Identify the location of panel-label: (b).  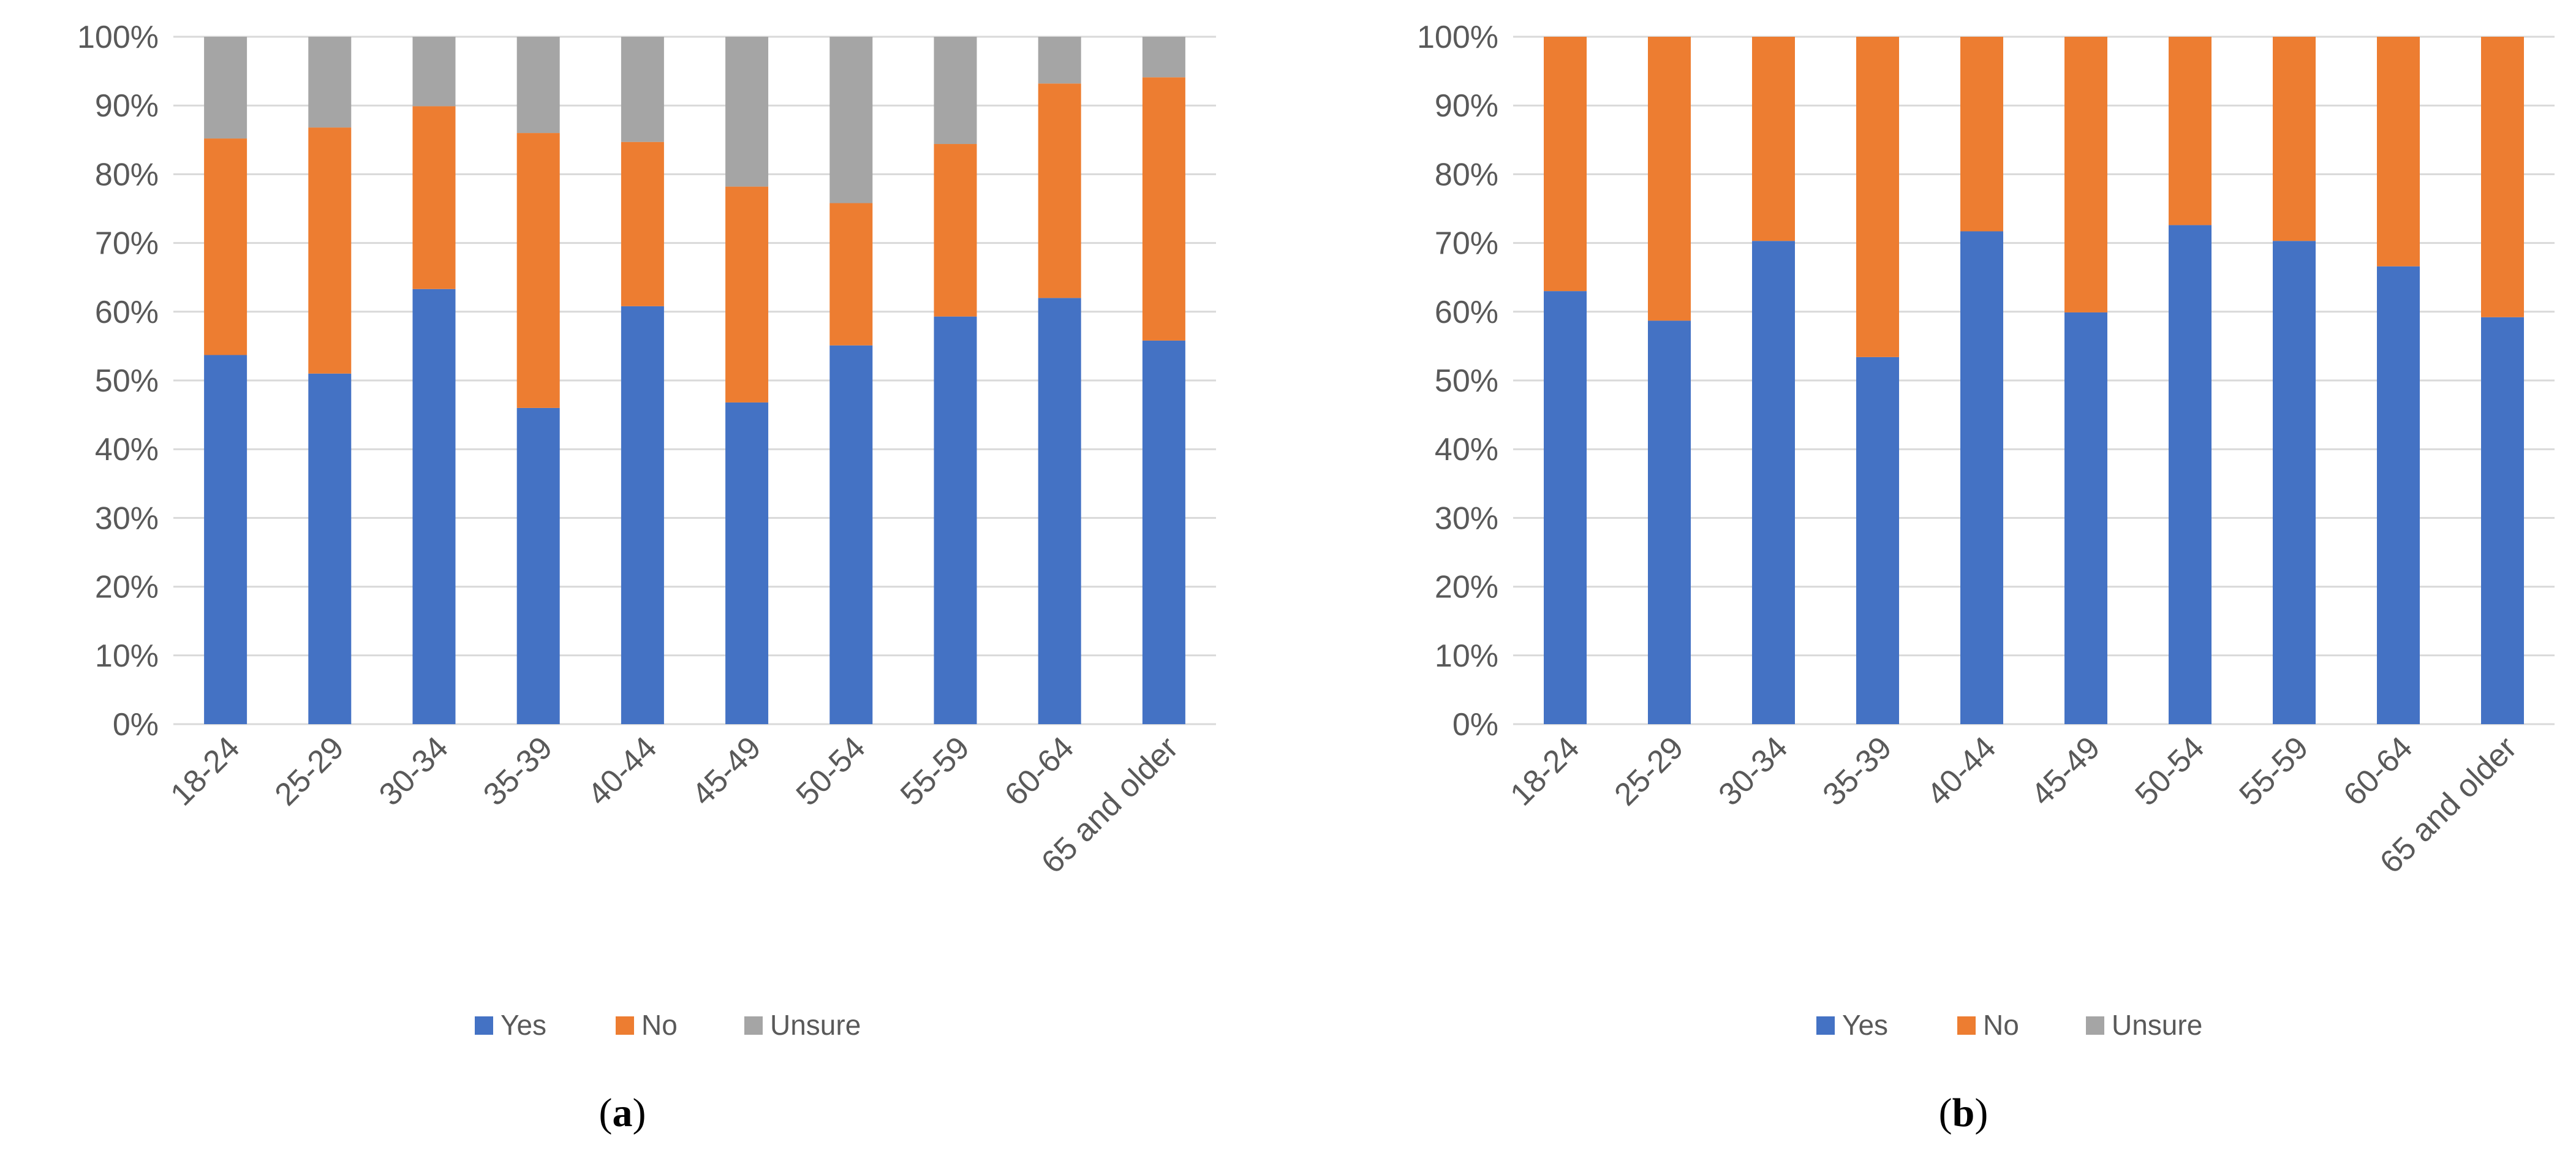
(1964, 1113).